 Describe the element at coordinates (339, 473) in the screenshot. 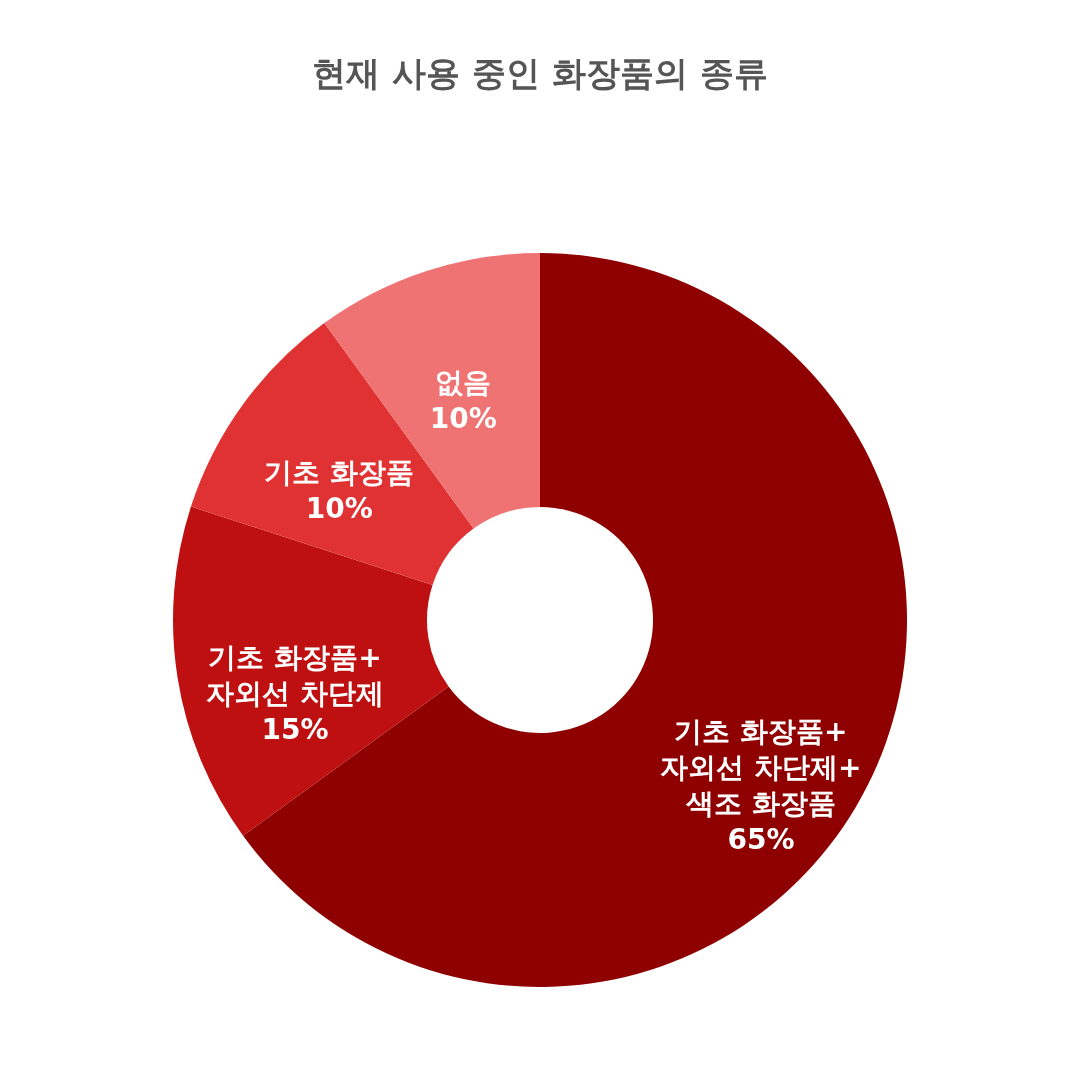

I see `slice-label: 기초 화장품` at that location.